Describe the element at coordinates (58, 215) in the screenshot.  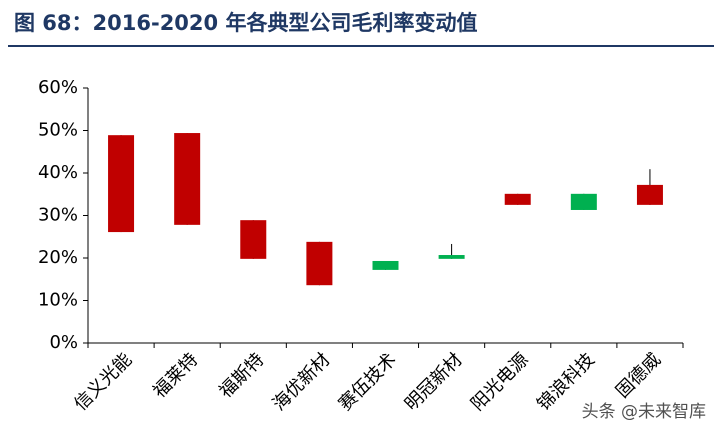
I see `y-tick-label: 30%` at that location.